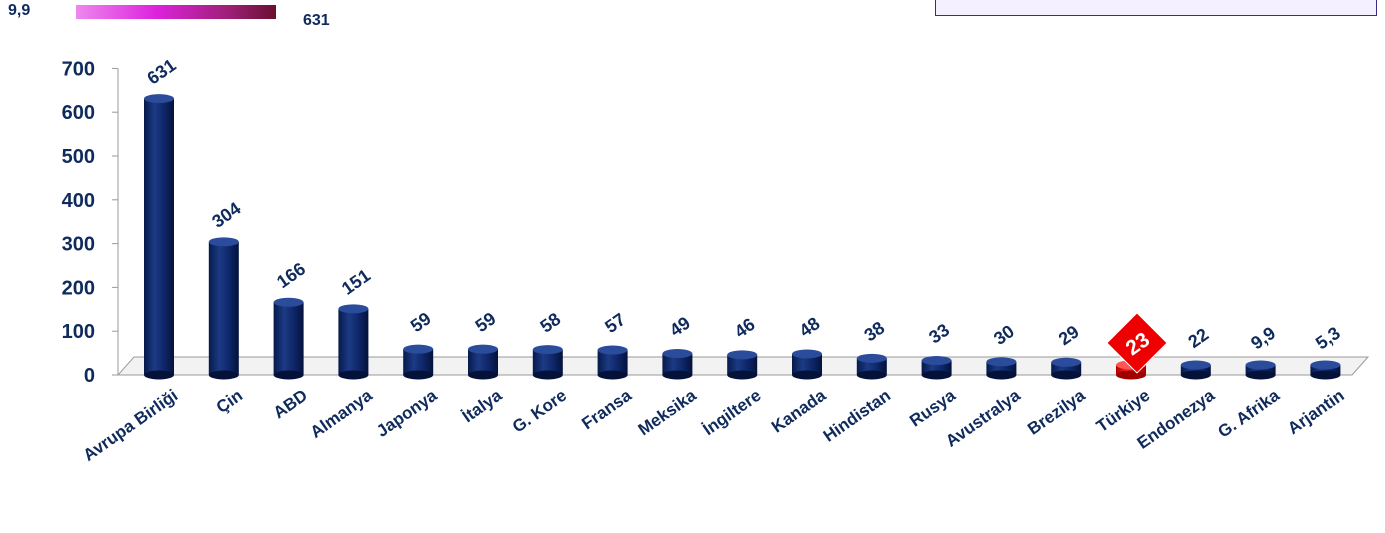  What do you see at coordinates (288, 302) in the screenshot?
I see `bar-cap-abd` at bounding box center [288, 302].